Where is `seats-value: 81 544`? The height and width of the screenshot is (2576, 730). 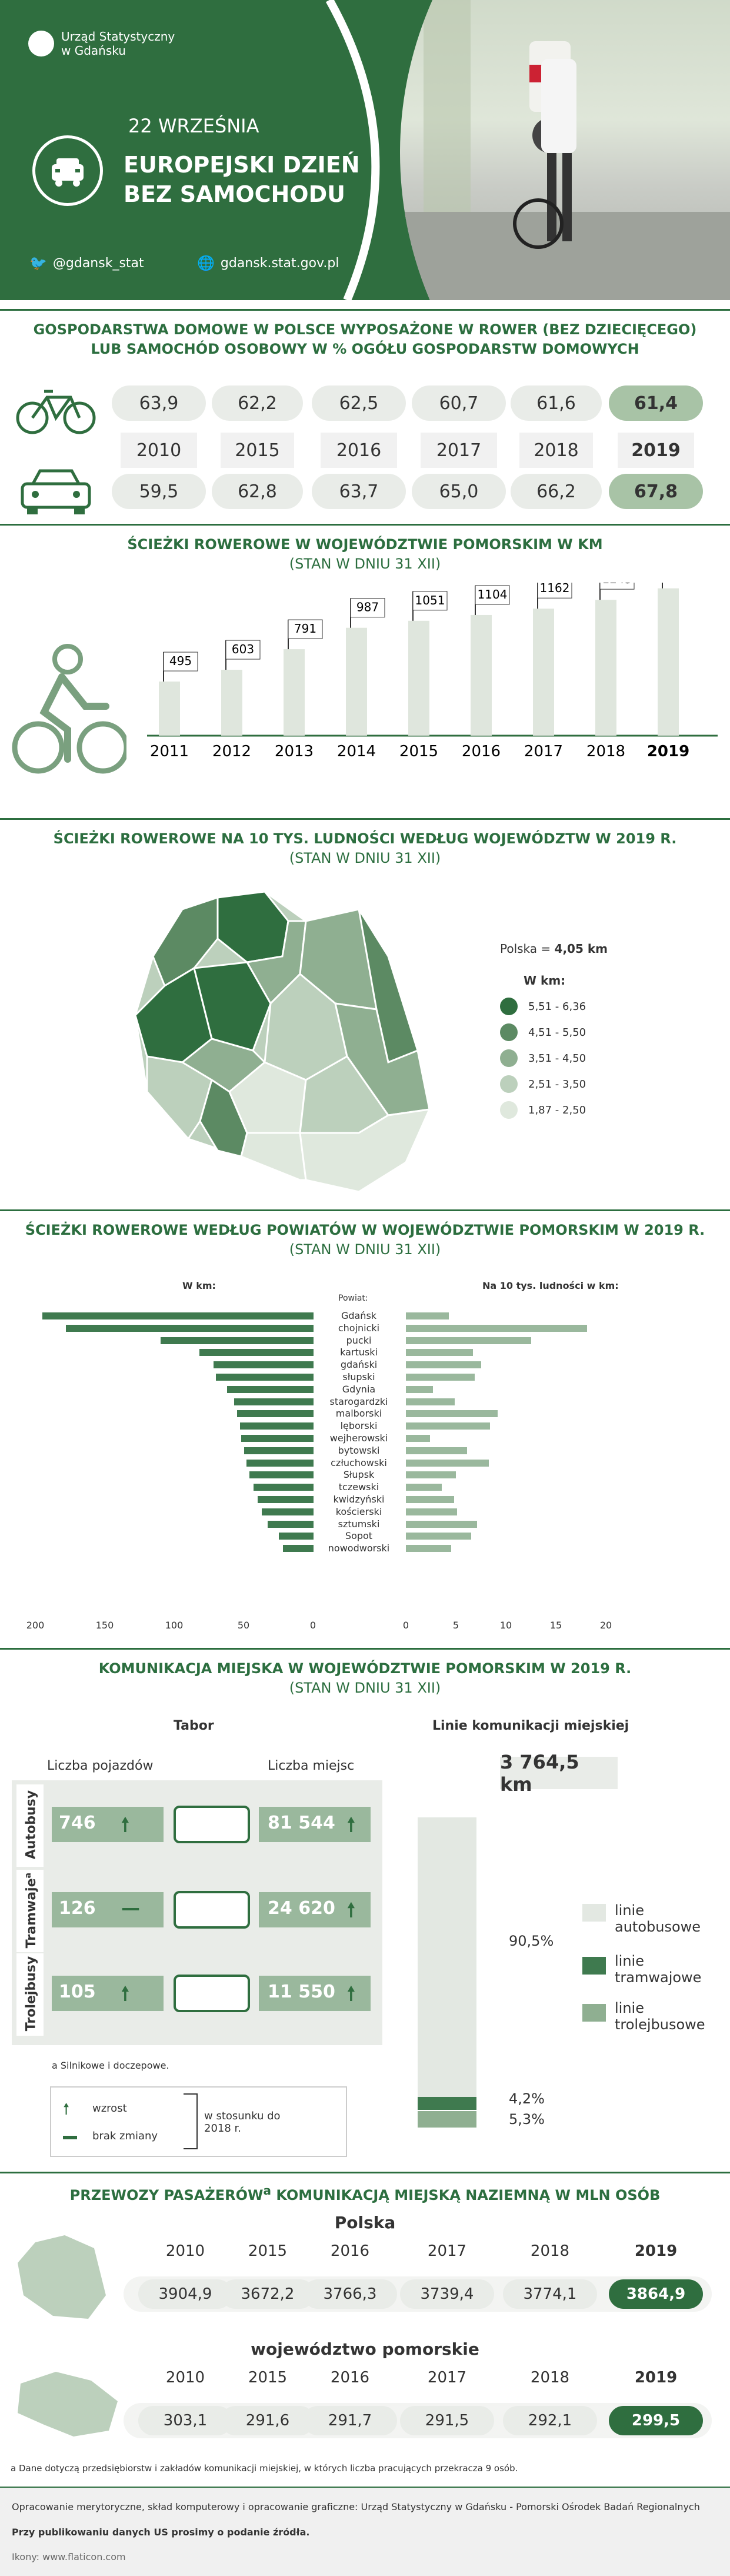
seats-value: 81 544 is located at coordinates (301, 1823).